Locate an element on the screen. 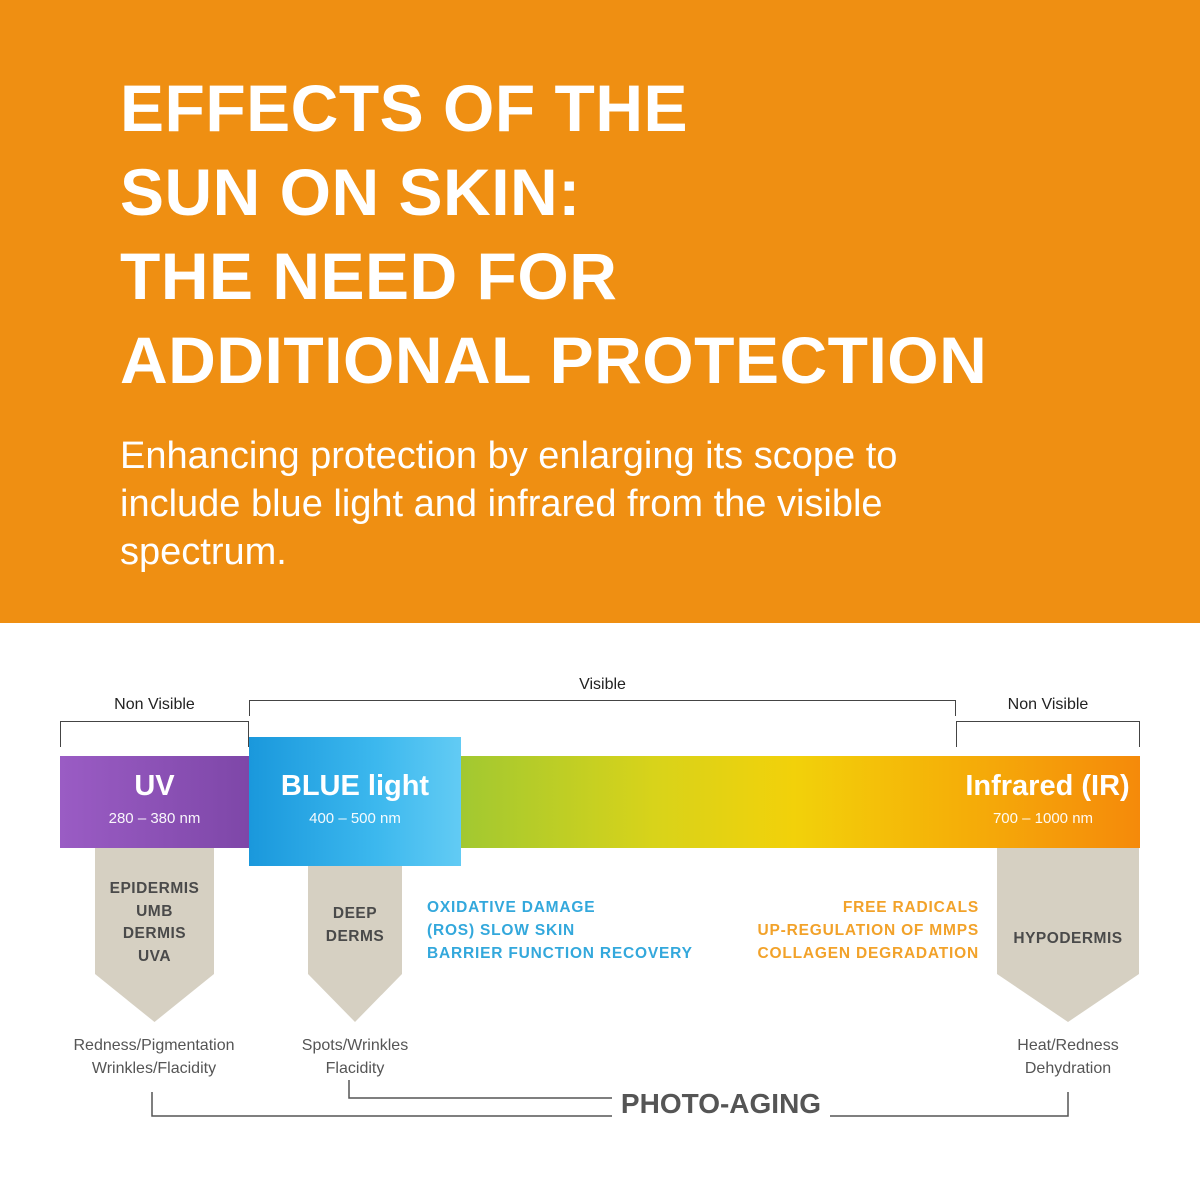  non-visible-left-bracket is located at coordinates (154, 734).